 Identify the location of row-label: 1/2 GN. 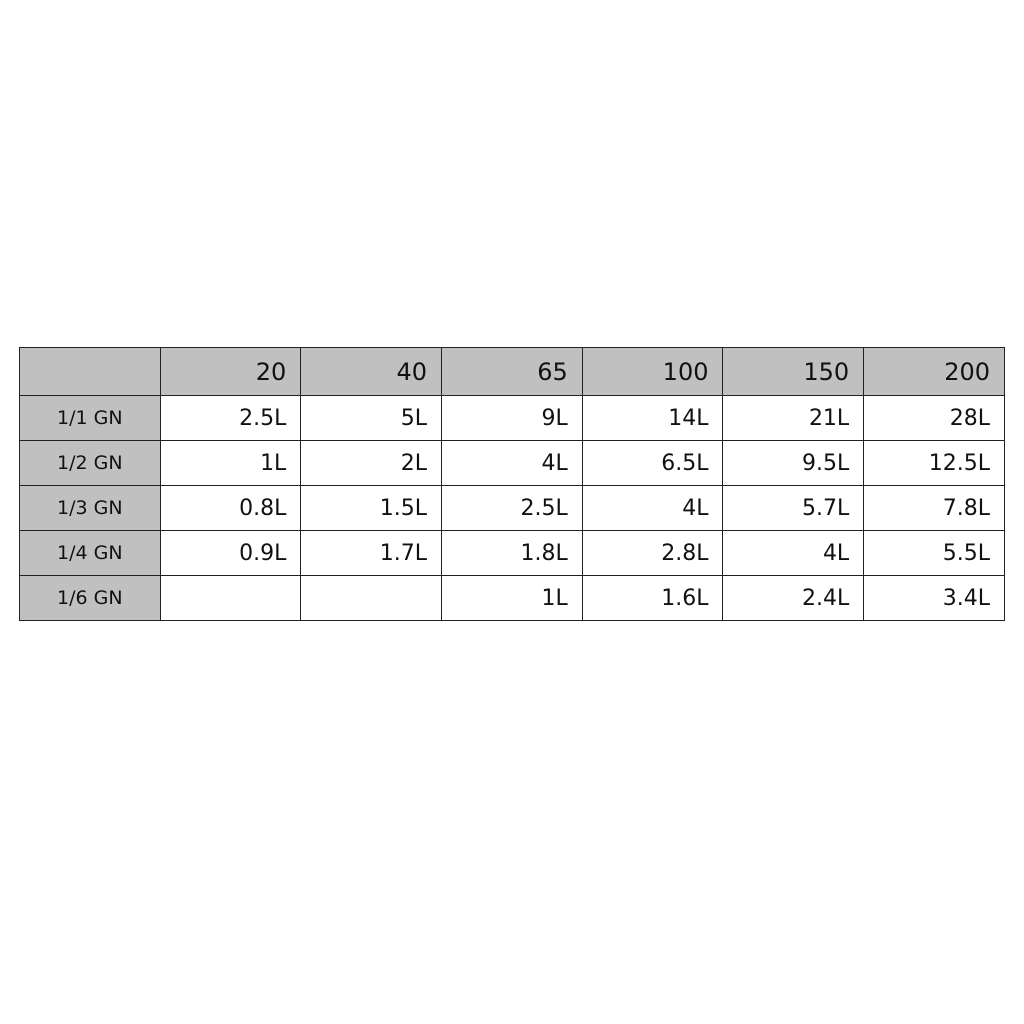
(90, 463).